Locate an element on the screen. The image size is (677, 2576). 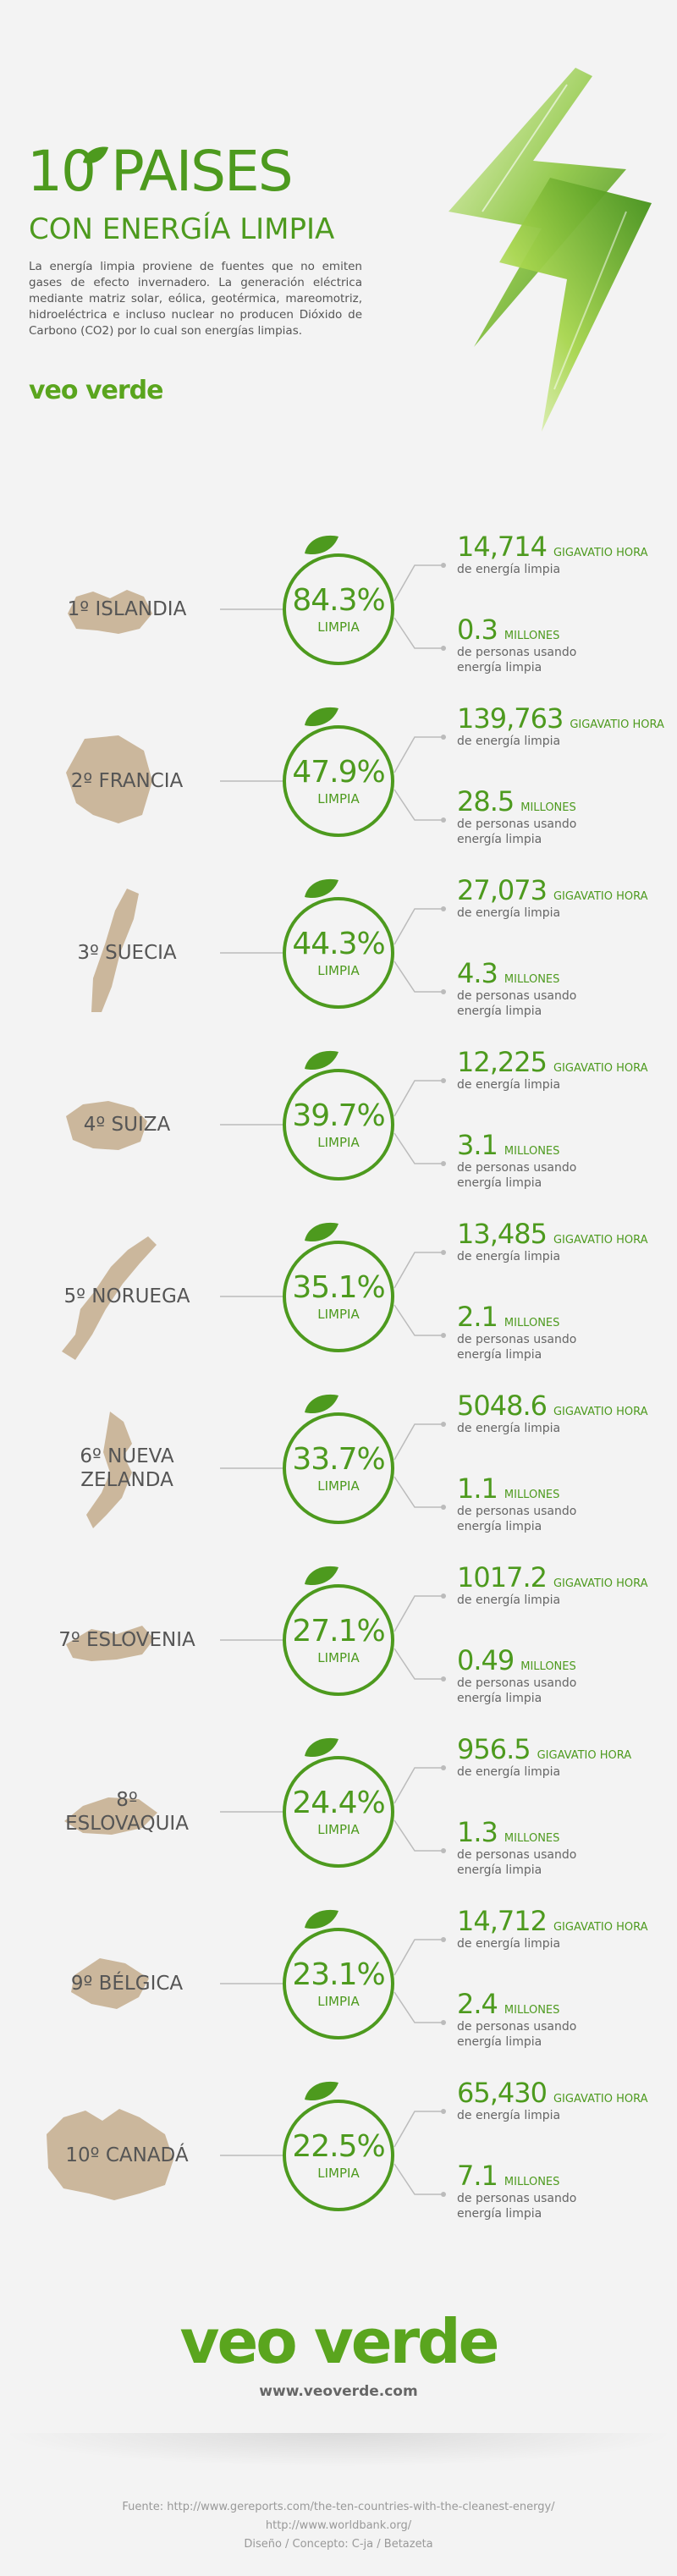
gigawatt-hours-value: 14,712 GIGAVATIO HORA is located at coordinates (552, 1921).